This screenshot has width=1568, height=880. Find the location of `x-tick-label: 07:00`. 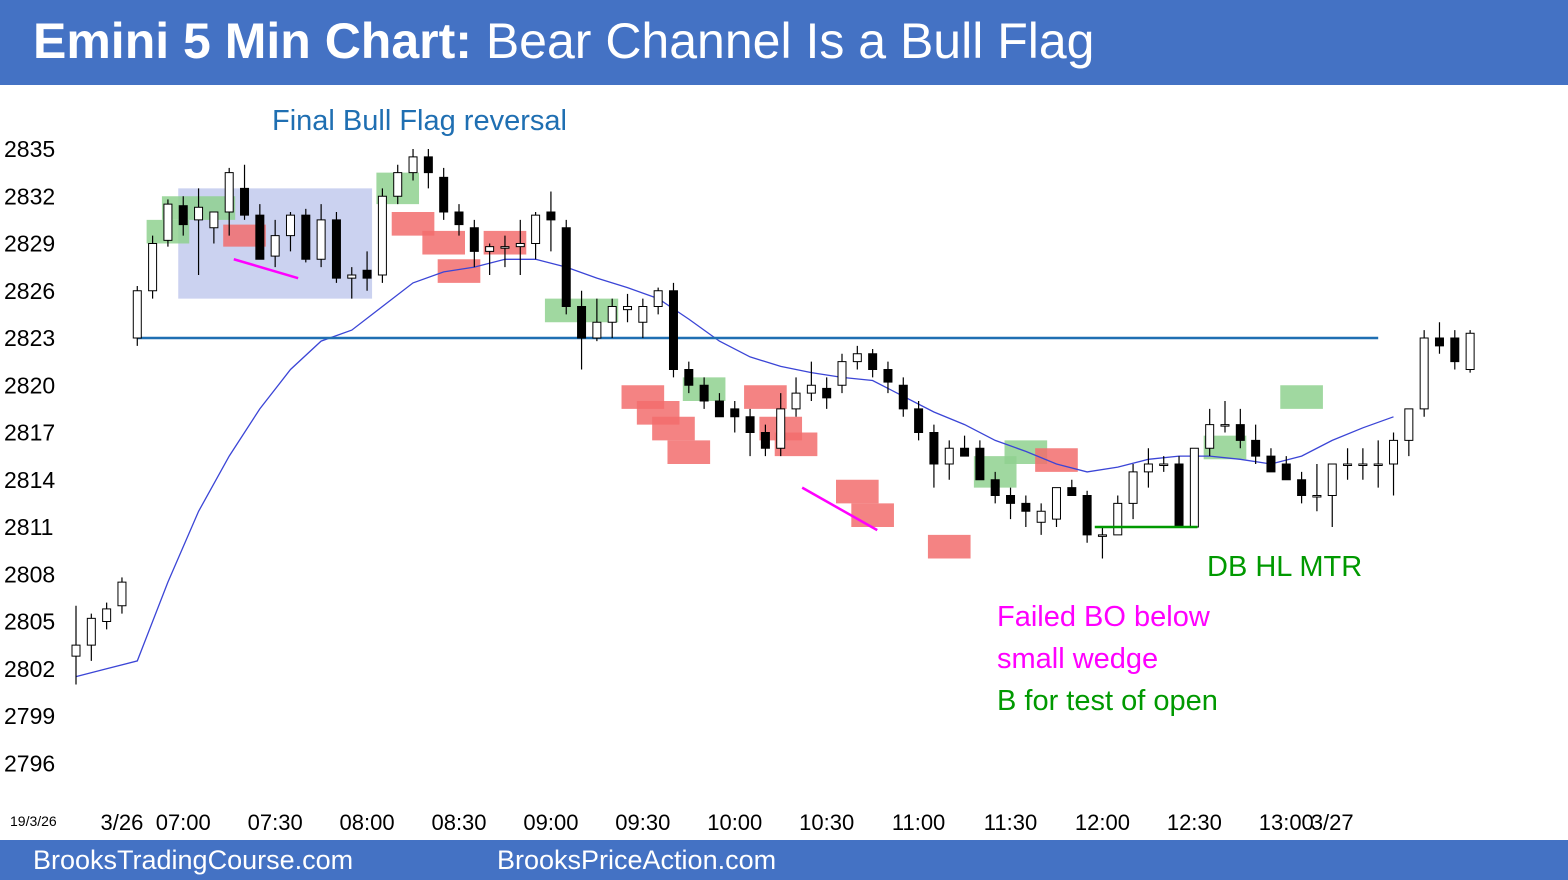

x-tick-label: 07:00 is located at coordinates (183, 822).